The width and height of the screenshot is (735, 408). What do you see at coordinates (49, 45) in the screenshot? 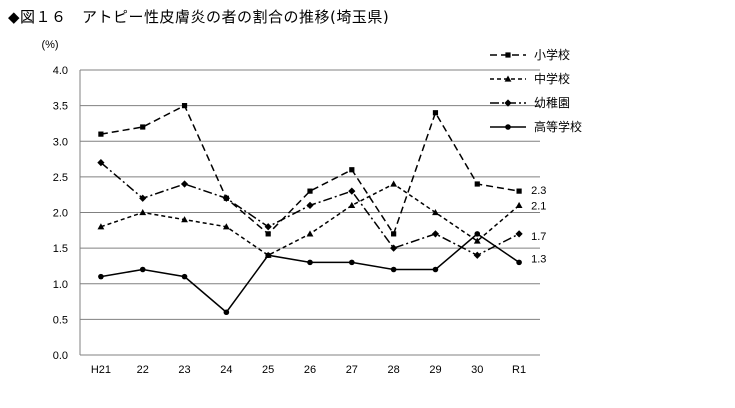
I see `y-axis-label: (%)` at bounding box center [49, 45].